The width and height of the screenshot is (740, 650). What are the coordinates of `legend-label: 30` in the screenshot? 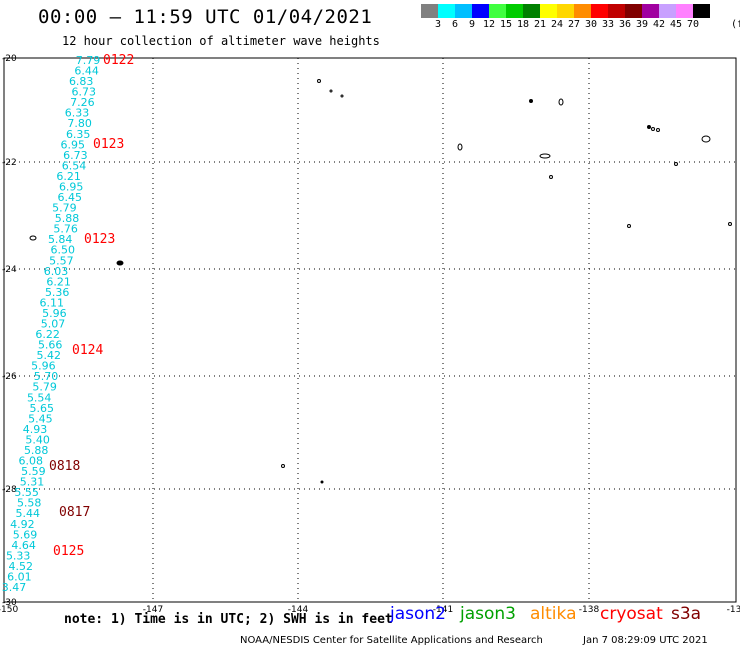 It's located at (591, 24).